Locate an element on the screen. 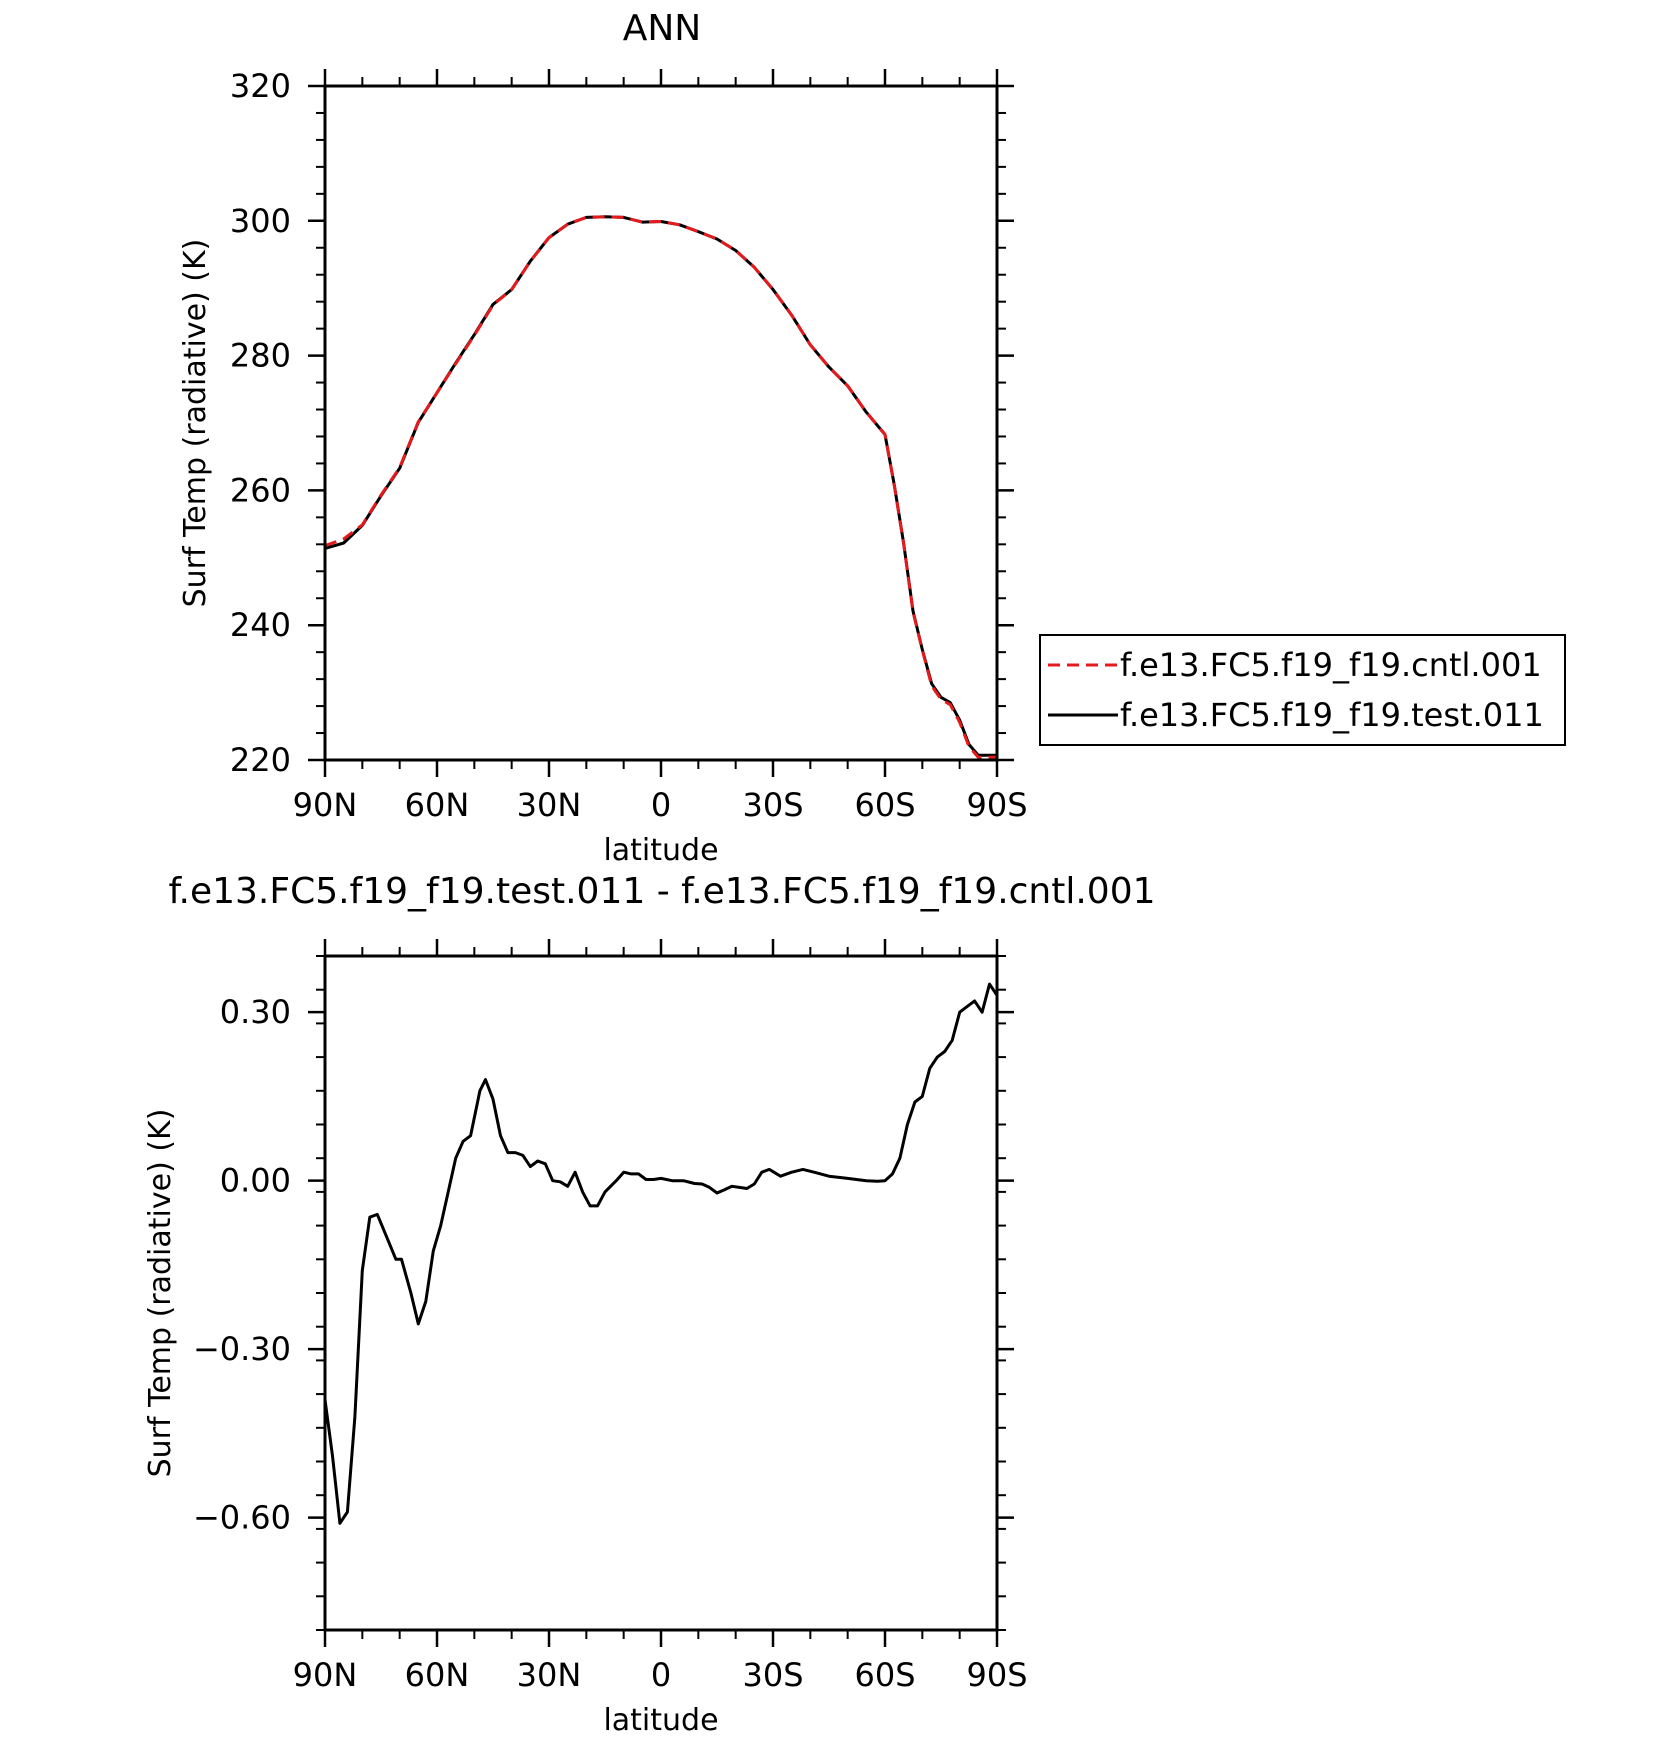 This screenshot has height=1747, width=1674. y-tick-label: 300 is located at coordinates (260, 221).